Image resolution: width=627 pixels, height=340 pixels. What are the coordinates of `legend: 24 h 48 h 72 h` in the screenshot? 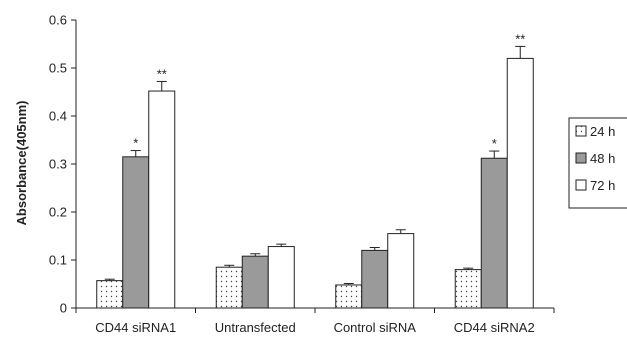 It's located at (597, 163).